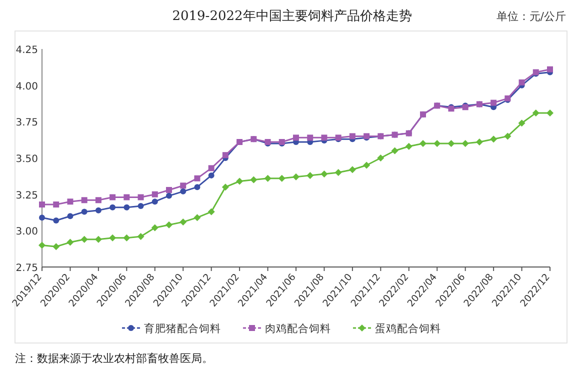  I want to click on y-tick-label: 3.25, so click(27, 196).